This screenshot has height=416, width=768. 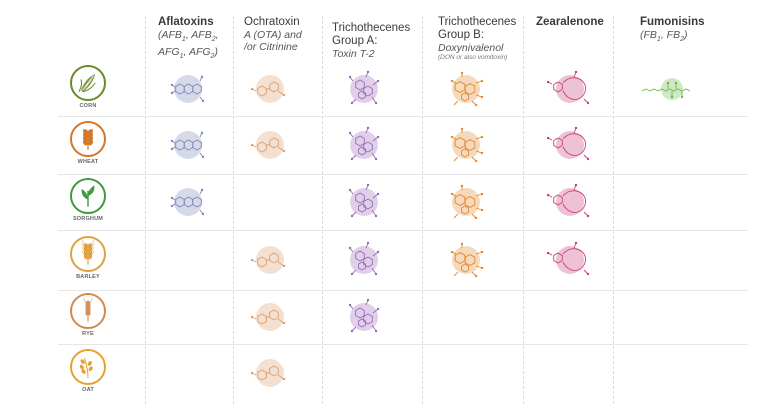 What do you see at coordinates (270, 89) in the screenshot?
I see `ochratoxin-molecule-corn` at bounding box center [270, 89].